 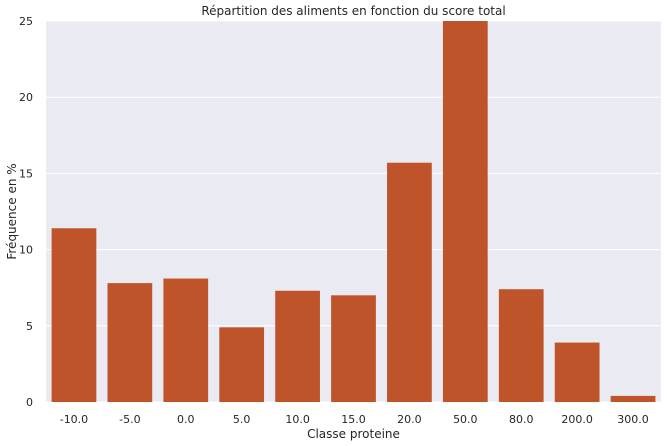 I want to click on y-tick-label: 5, so click(x=29, y=326).